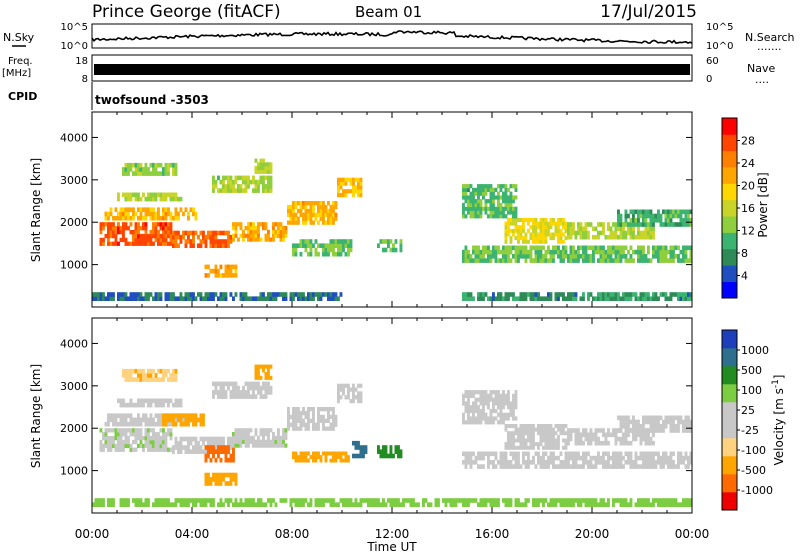 The image size is (800, 554). Describe the element at coordinates (729, 420) in the screenshot. I see `velocity-colorbar-frame` at that location.